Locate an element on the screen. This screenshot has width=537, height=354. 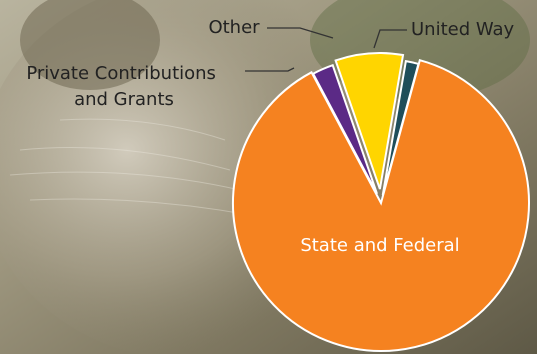
label-private-contributions-line1: Private Contributions is located at coordinates (121, 73).